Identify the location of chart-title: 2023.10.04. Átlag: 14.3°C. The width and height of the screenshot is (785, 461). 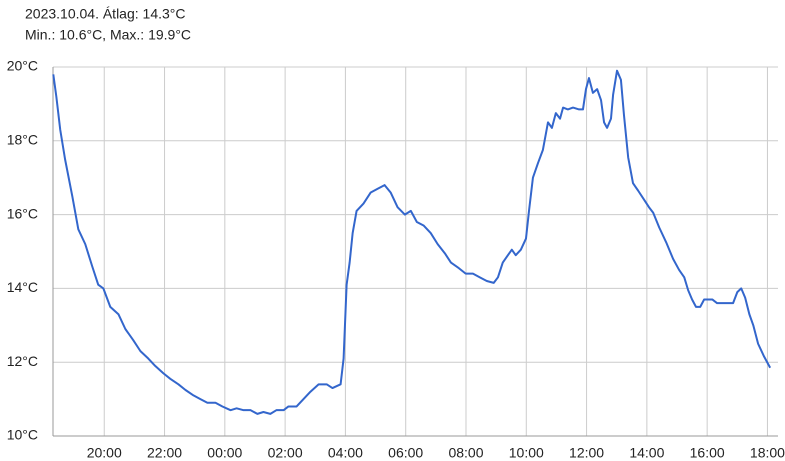
(105, 14).